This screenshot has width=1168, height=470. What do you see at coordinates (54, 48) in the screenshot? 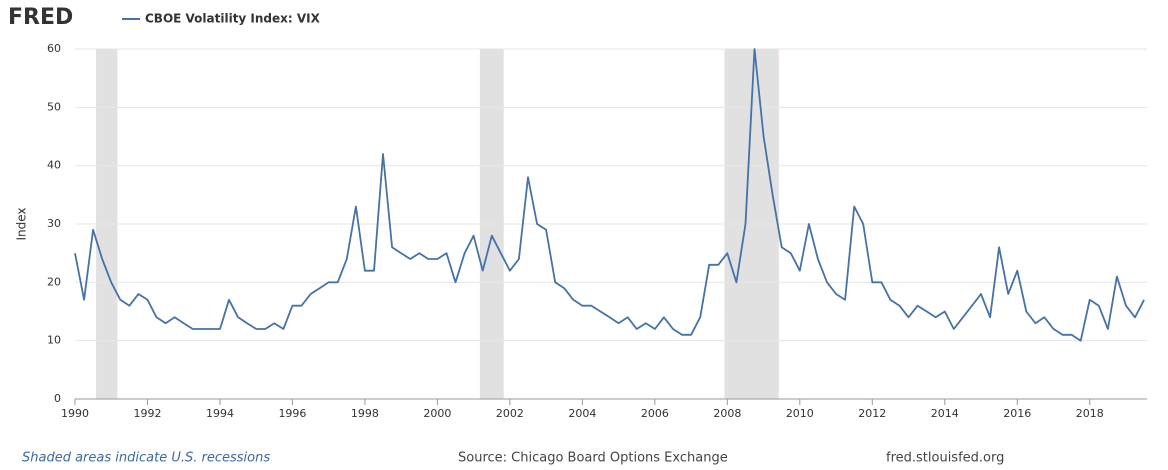
I see `y-tick-label: 60` at bounding box center [54, 48].